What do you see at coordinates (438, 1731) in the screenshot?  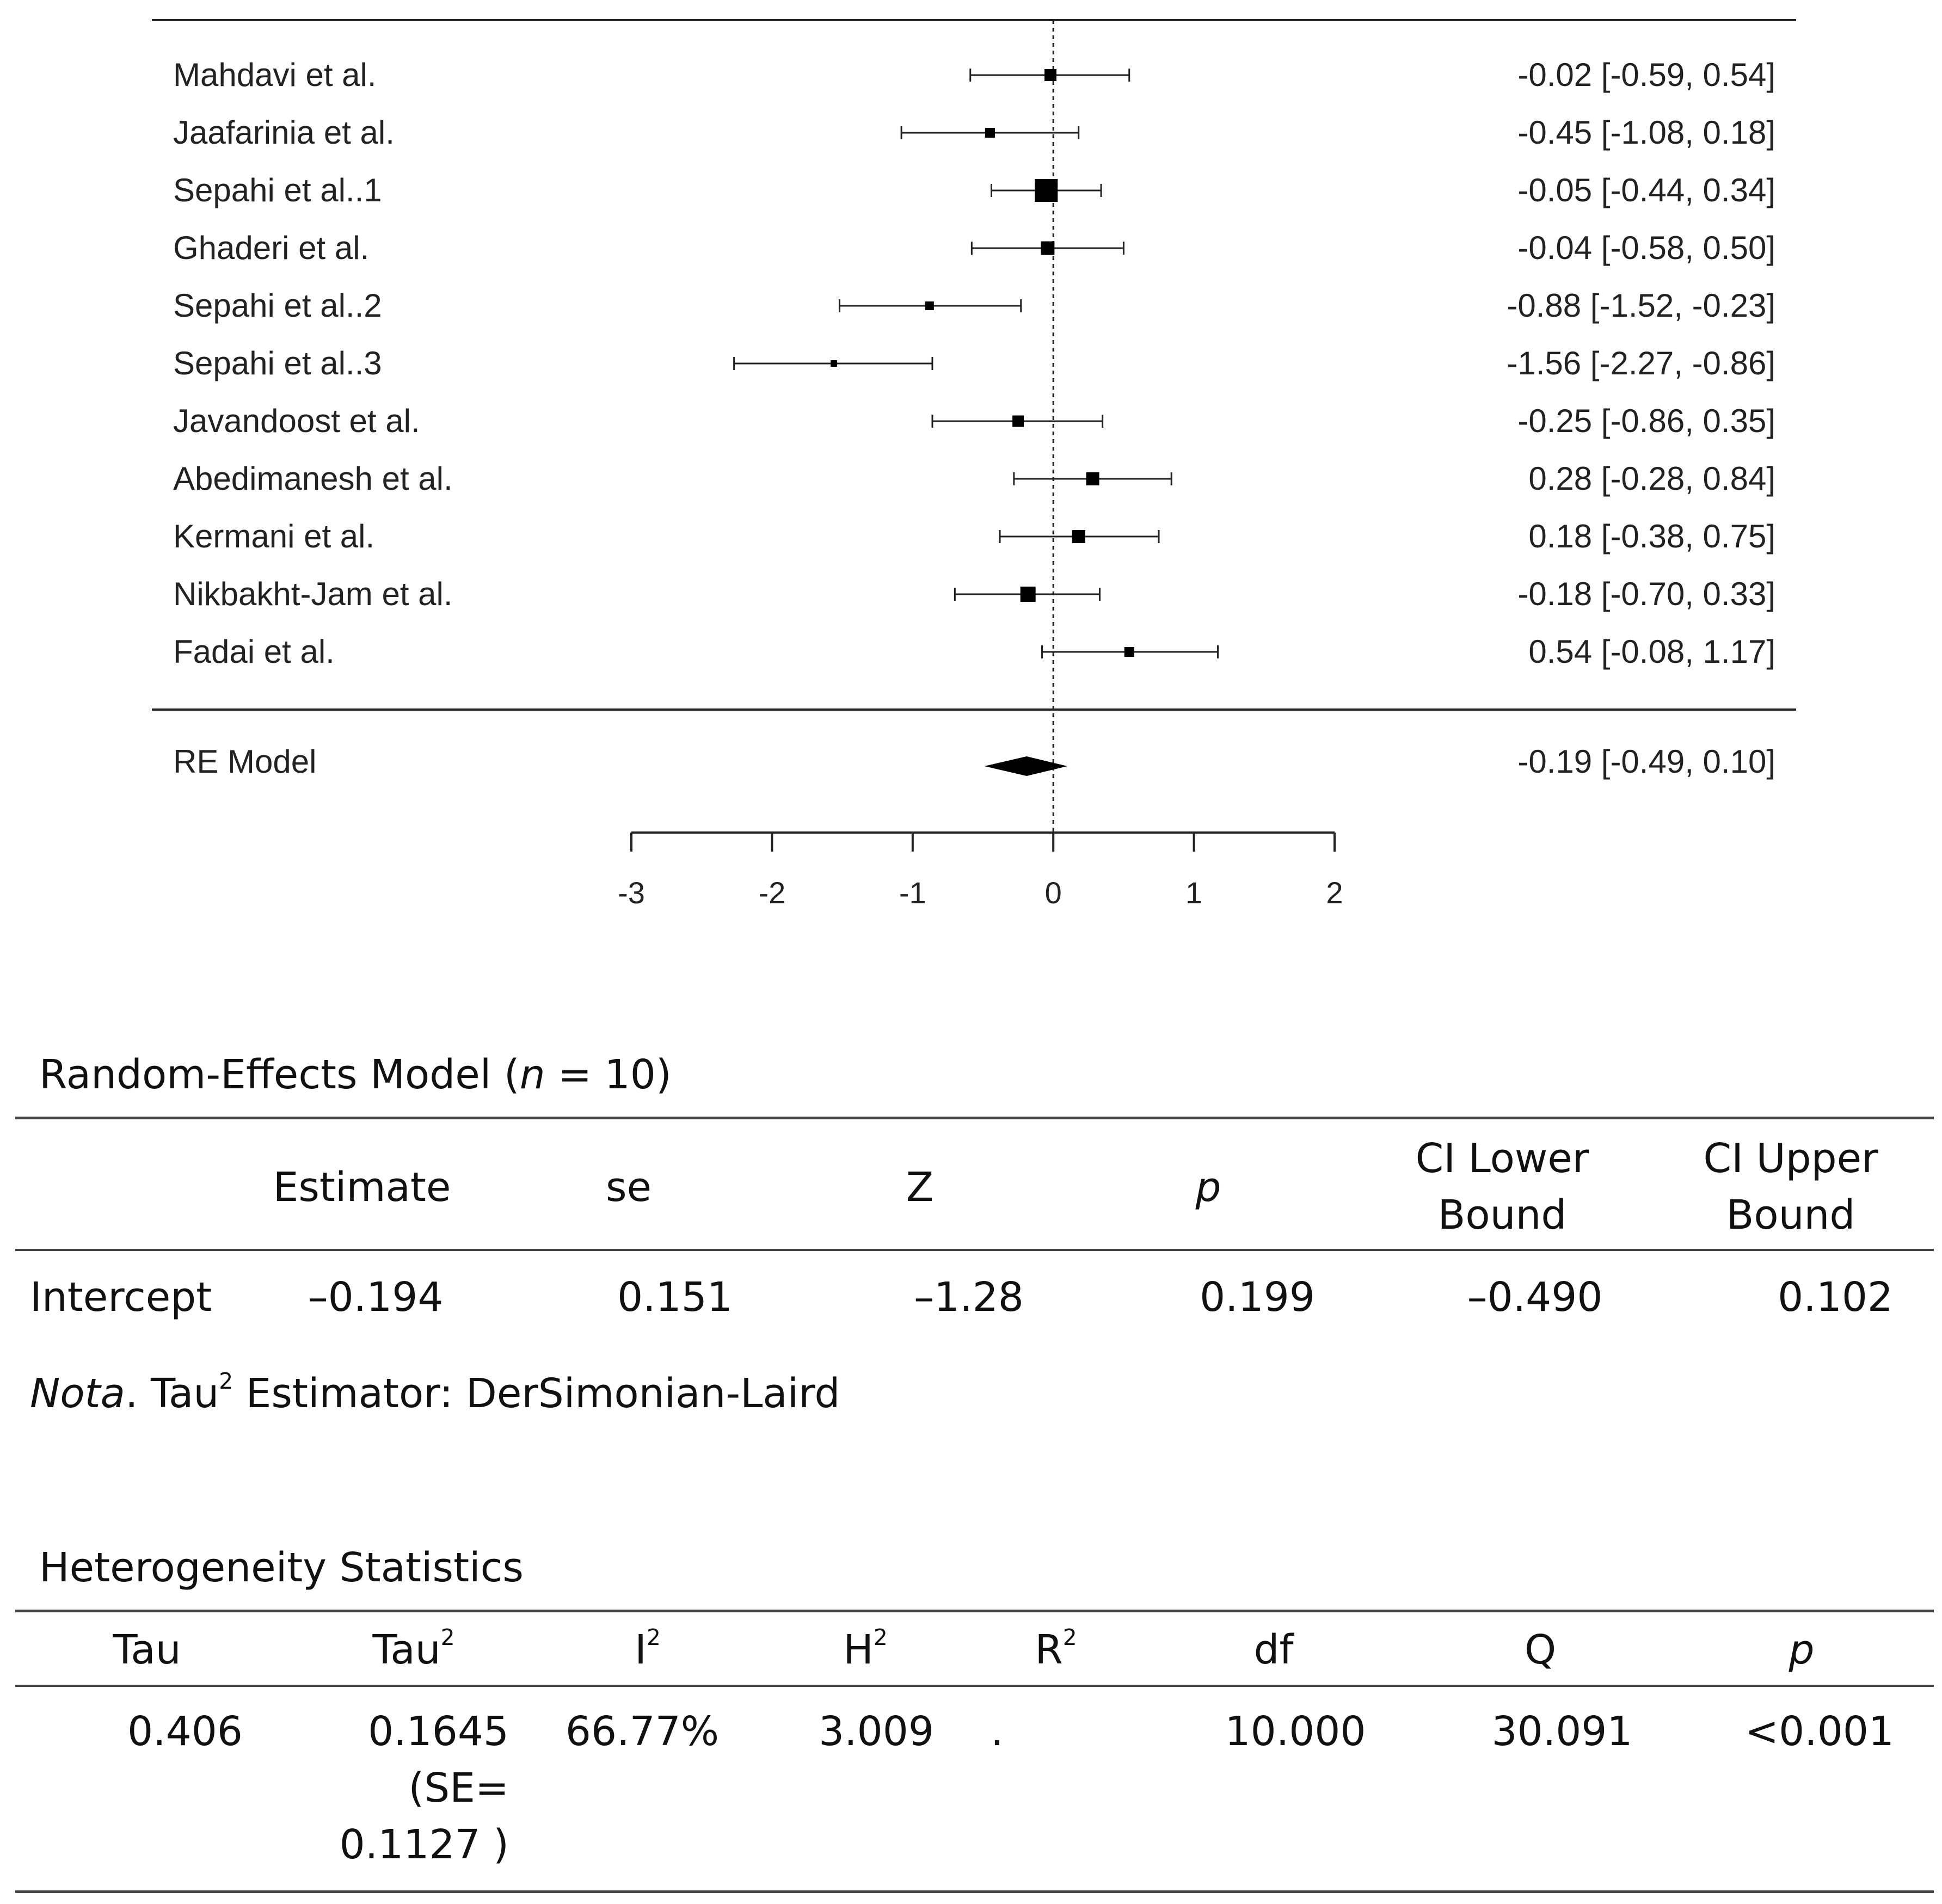 I see `het-row-tau2-line1: 0.1645` at bounding box center [438, 1731].